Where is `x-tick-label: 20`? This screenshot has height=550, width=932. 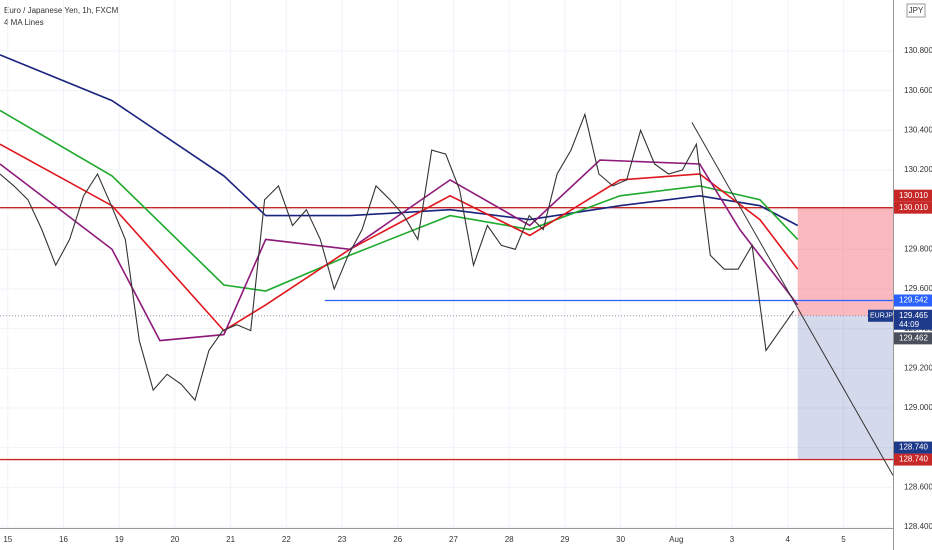
x-tick-label: 20 is located at coordinates (174, 539).